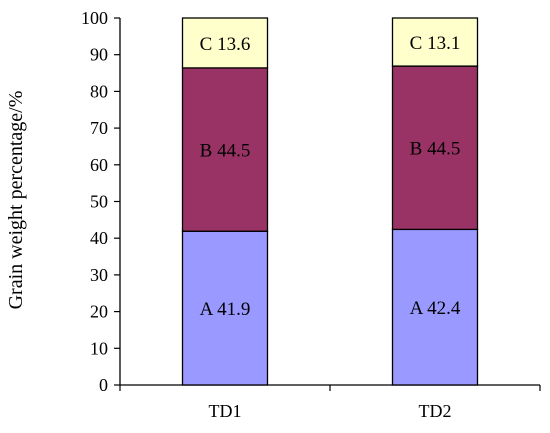 The width and height of the screenshot is (550, 433). Describe the element at coordinates (94, 18) in the screenshot. I see `y-tick-label: 100` at that location.